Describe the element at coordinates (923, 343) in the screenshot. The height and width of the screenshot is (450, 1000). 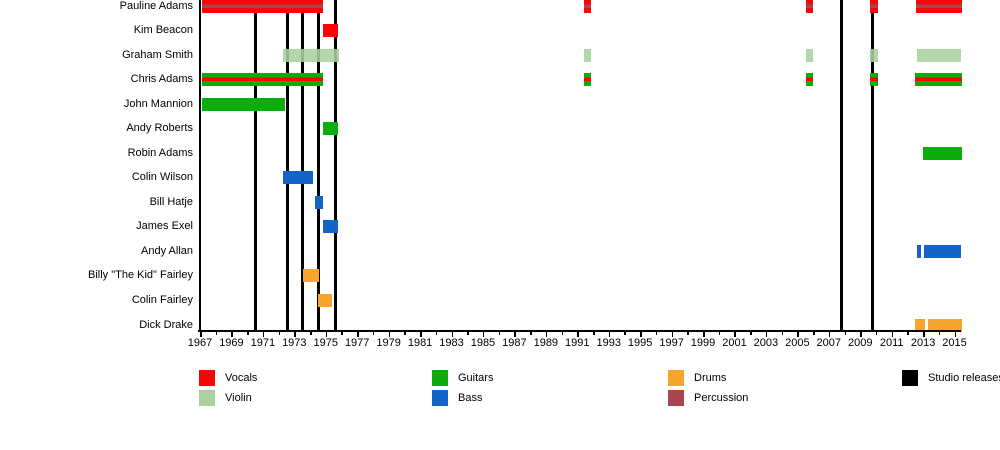
I see `axis-tick-label: 2013` at that location.